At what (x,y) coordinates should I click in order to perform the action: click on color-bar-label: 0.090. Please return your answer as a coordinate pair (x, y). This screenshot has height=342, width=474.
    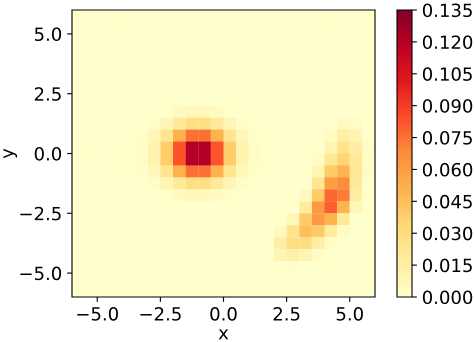
    Looking at the image, I should click on (447, 106).